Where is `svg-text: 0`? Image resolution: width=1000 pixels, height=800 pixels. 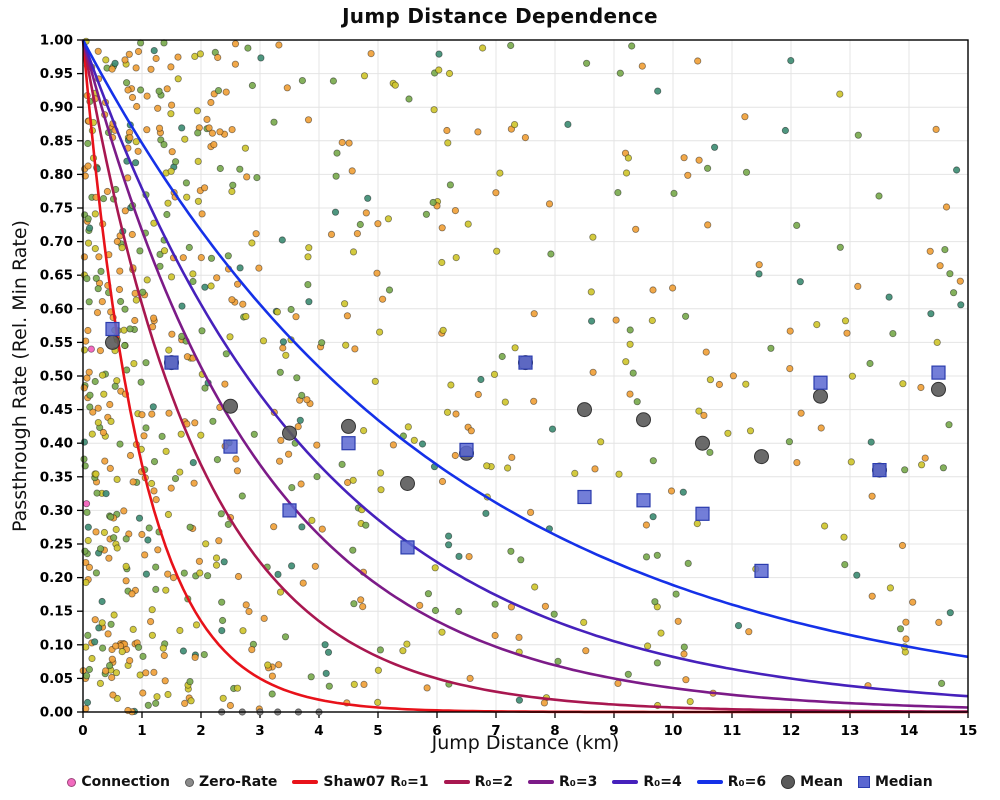
svg-text: 0 is located at coordinates (82, 731).